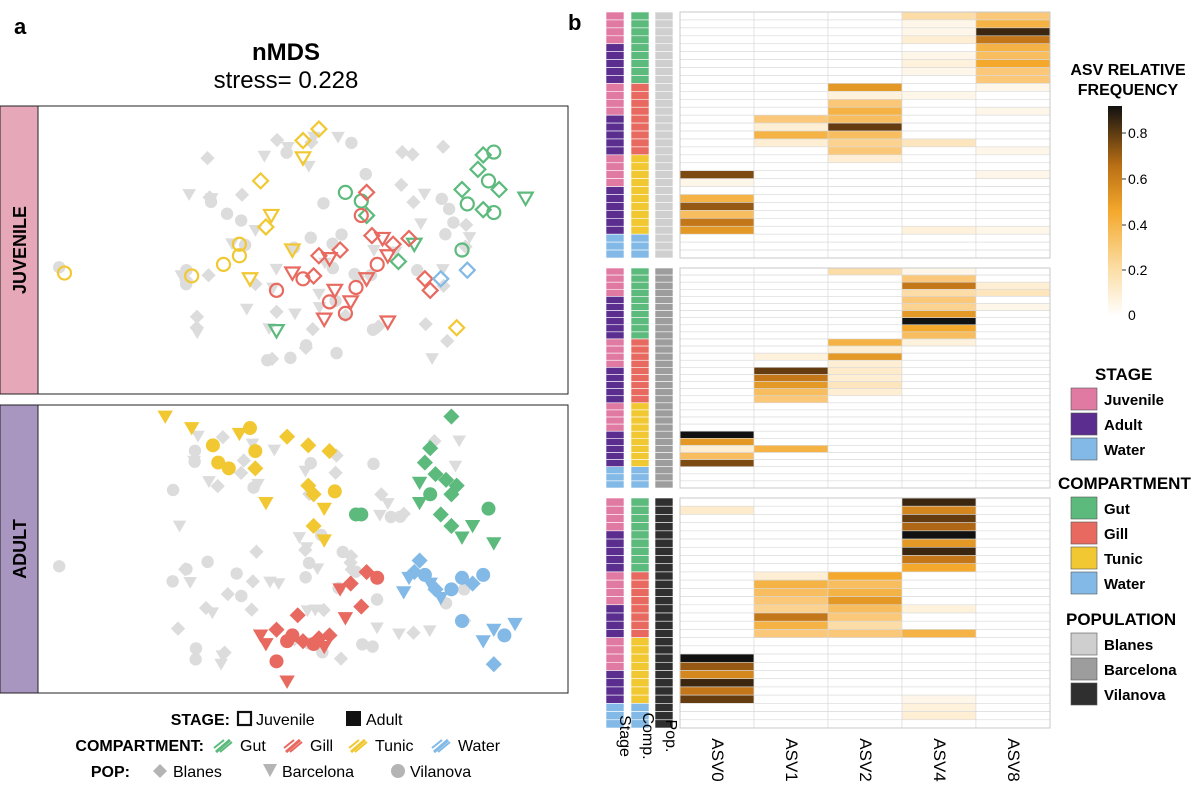 This screenshot has width=1200, height=796. Describe the element at coordinates (1123, 425) in the screenshot. I see `hm-legend-adult-label: Adult` at that location.